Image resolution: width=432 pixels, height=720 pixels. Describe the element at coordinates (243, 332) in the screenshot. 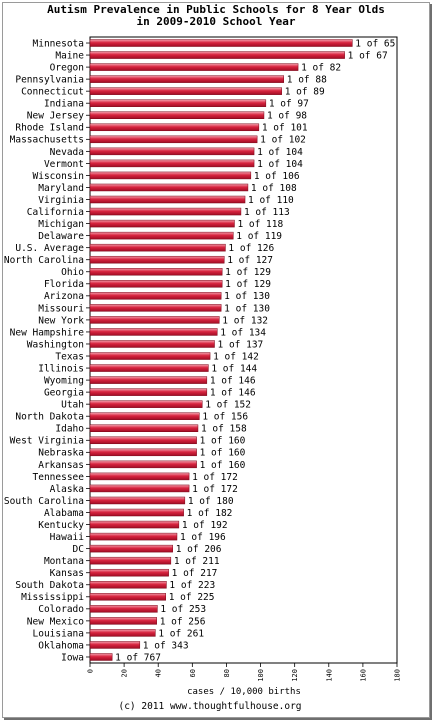

I see `data-label: 1 of 134` at that location.